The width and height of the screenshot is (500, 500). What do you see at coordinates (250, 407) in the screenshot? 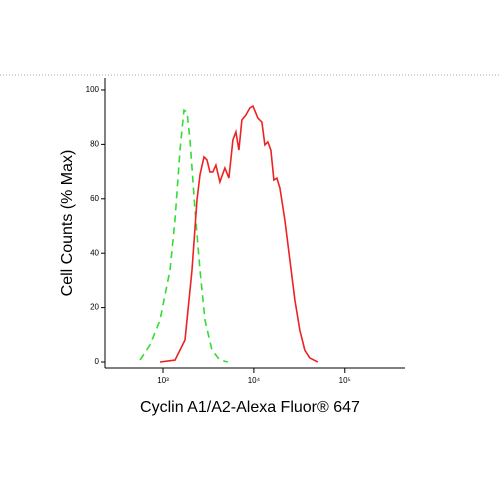
I see `x-axis-title: Cyclin A1/A2-Alexa Fluor® 647` at bounding box center [250, 407].